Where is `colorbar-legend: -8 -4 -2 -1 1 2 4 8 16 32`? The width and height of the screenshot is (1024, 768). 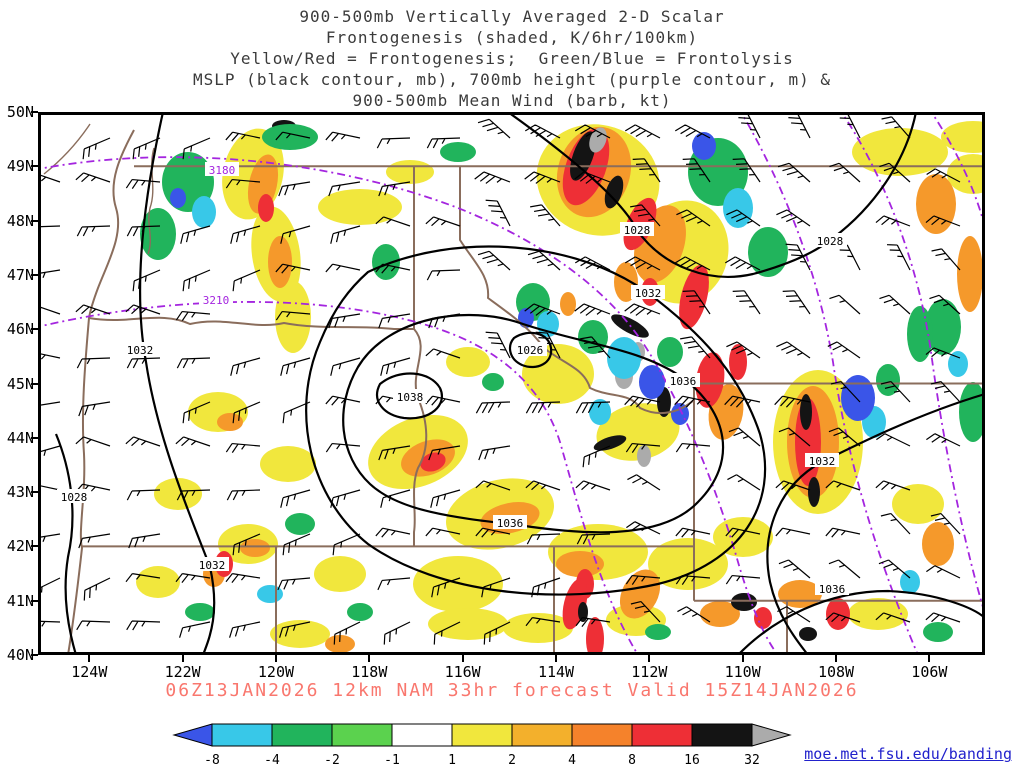
colorbar-legend: -8 -4 -2 -1 1 2 4 8 16 32 is located at coordinates (484, 745).